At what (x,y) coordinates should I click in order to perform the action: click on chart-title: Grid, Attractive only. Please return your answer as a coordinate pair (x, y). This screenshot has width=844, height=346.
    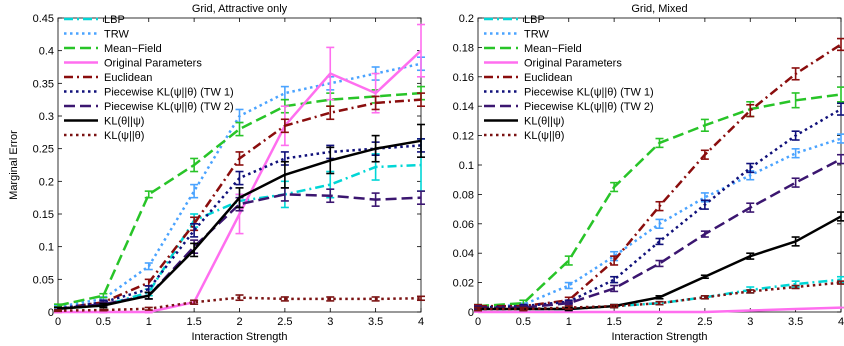
    Looking at the image, I should click on (240, 9).